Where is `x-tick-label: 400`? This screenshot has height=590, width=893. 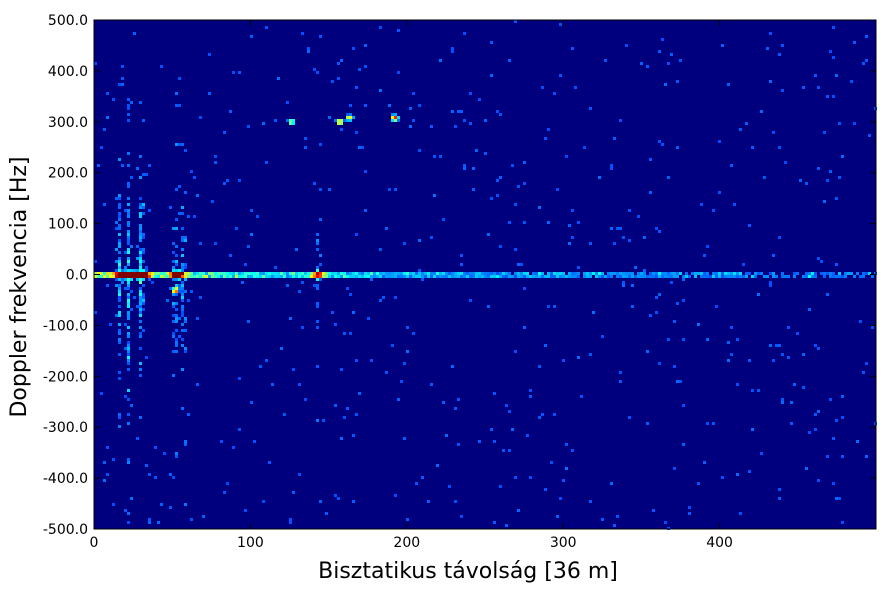
x-tick-label: 400 is located at coordinates (719, 543).